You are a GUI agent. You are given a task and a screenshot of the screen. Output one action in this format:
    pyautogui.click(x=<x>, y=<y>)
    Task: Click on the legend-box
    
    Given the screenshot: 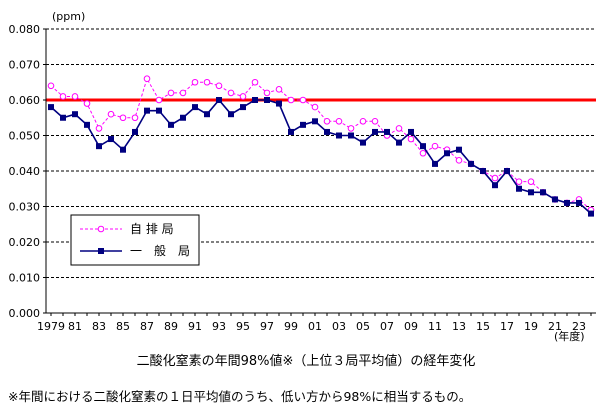 What is the action you would take?
    pyautogui.click(x=135, y=240)
    